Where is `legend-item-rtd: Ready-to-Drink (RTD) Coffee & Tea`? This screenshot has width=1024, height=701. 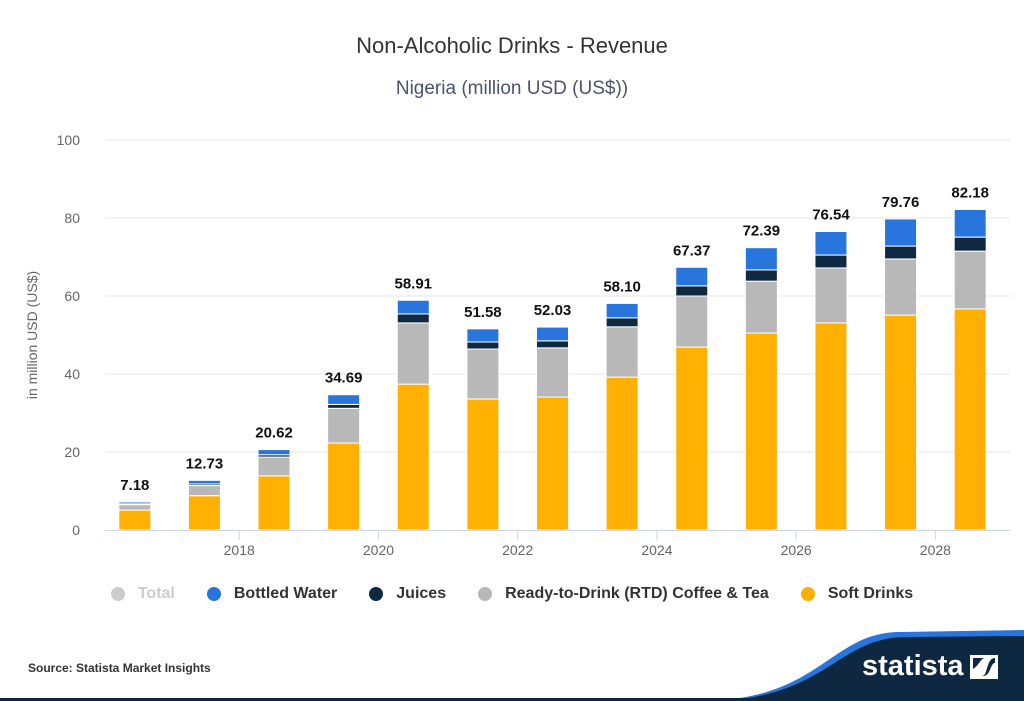
legend-item-rtd: Ready-to-Drink (RTD) Coffee & Tea is located at coordinates (623, 594).